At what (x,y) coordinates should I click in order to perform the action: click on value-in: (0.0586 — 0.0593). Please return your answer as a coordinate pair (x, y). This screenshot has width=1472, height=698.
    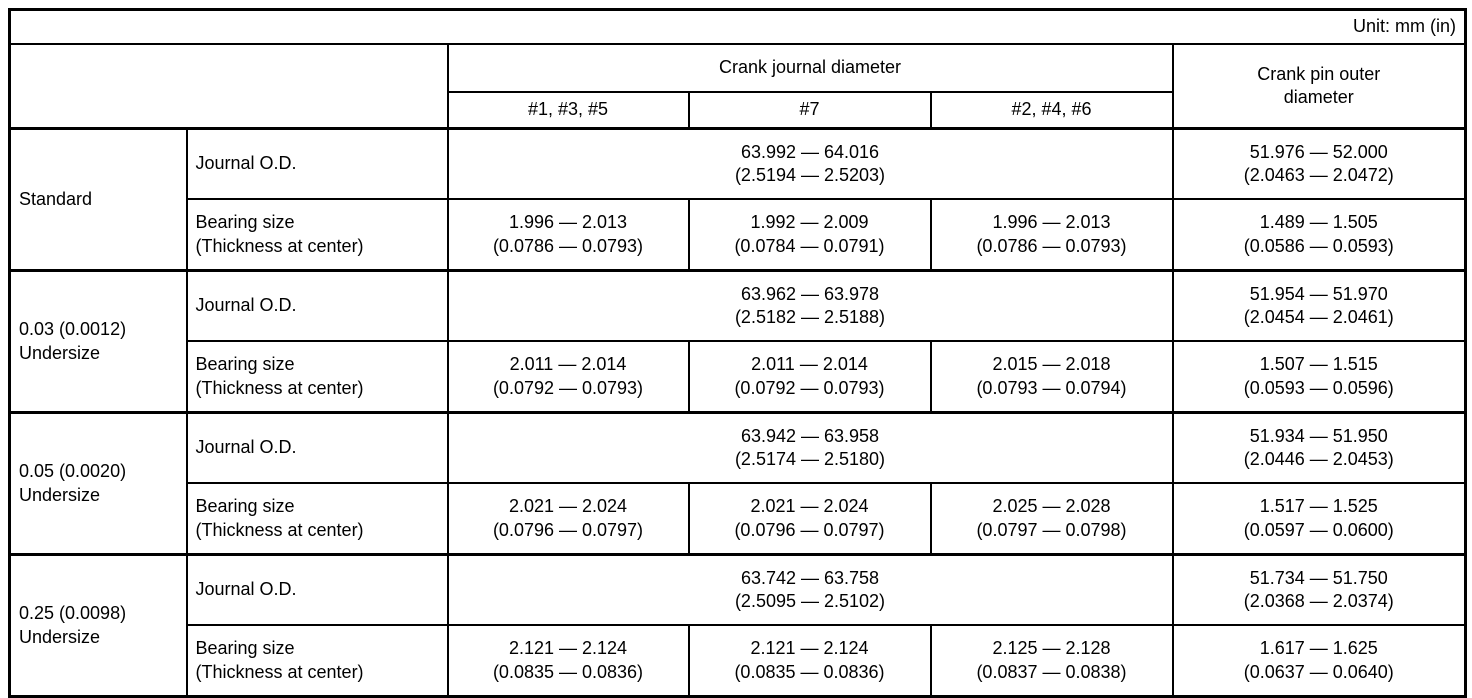
    Looking at the image, I should click on (1318, 245).